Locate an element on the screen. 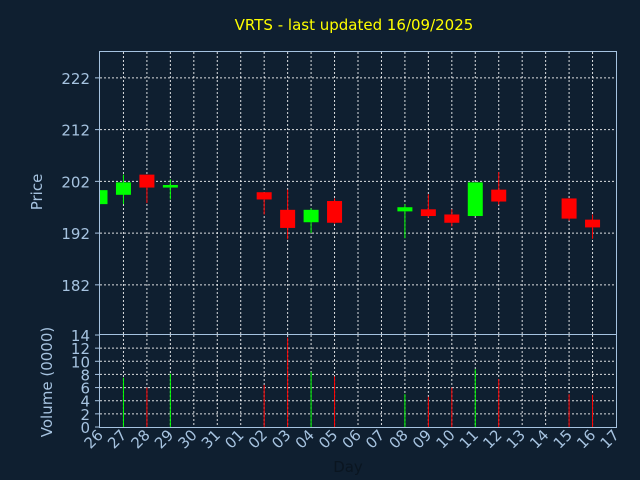  day-axis-label: Day is located at coordinates (348, 467).